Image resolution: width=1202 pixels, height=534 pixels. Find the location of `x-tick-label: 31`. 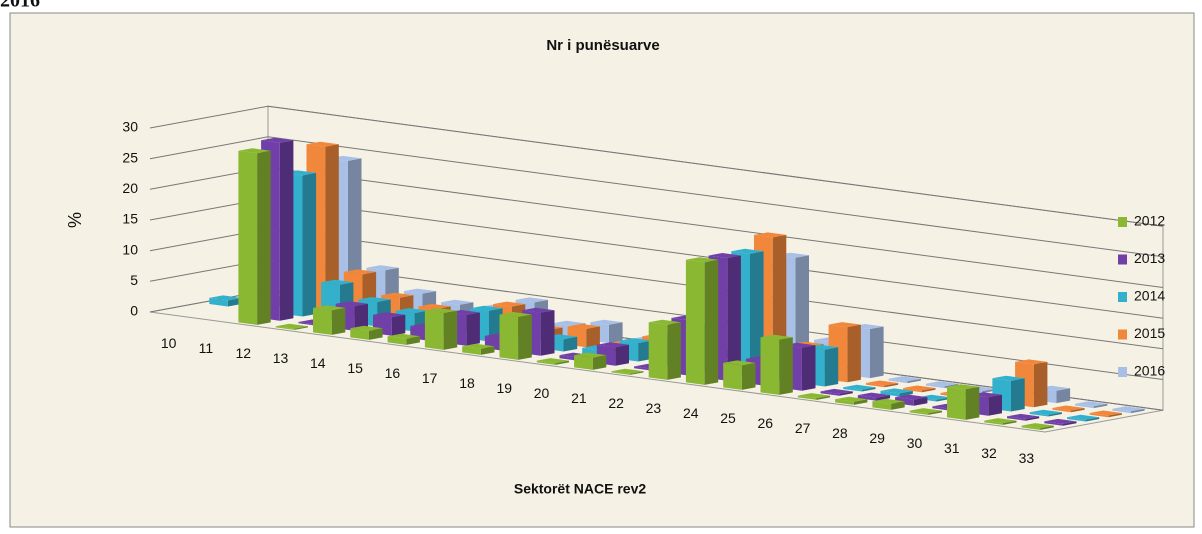

x-tick-label: 31 is located at coordinates (952, 448).